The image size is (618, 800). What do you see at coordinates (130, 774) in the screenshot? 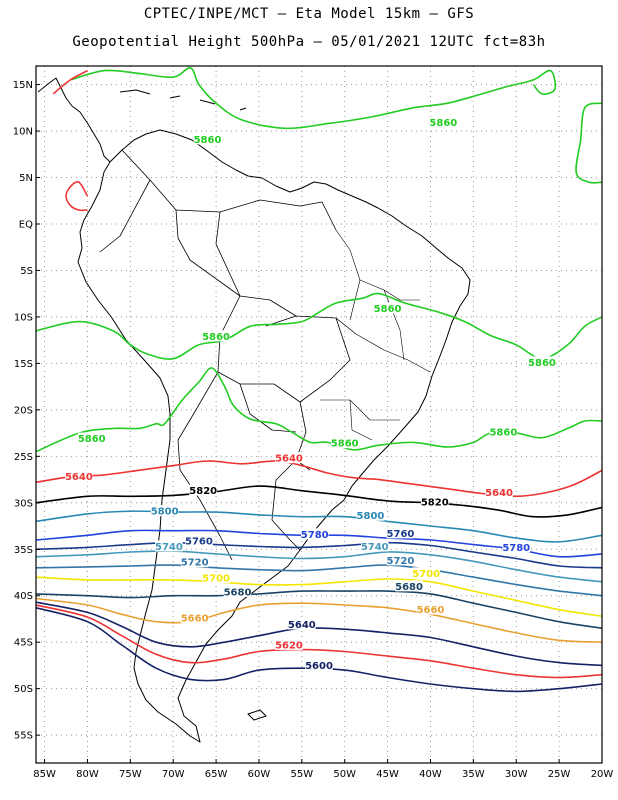
I see `lon-tick-label: 75W` at bounding box center [130, 774].